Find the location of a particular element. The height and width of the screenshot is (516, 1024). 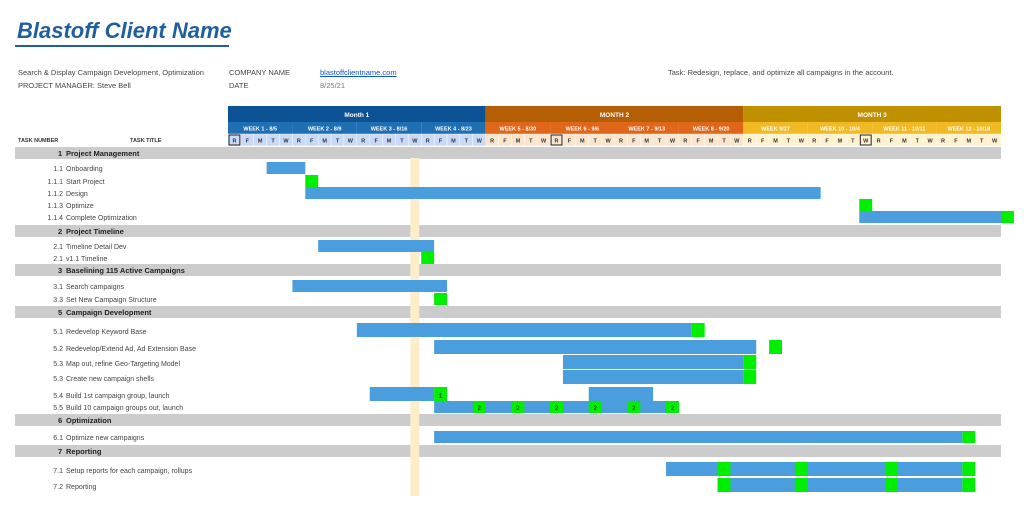

week-label: WEEK 2 - 8/9 is located at coordinates (325, 130).